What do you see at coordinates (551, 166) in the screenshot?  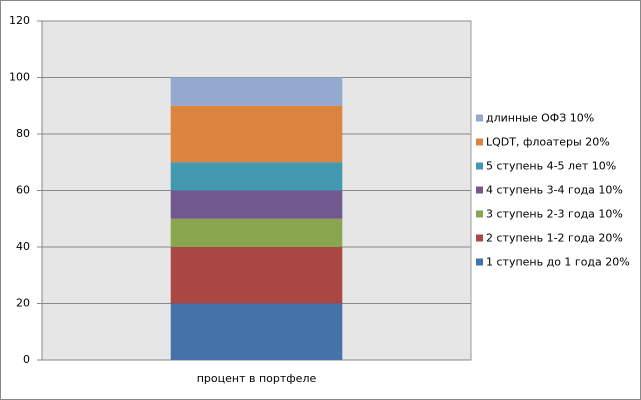 I see `legend-label: 5 ступень 4-5 лет 10%` at bounding box center [551, 166].